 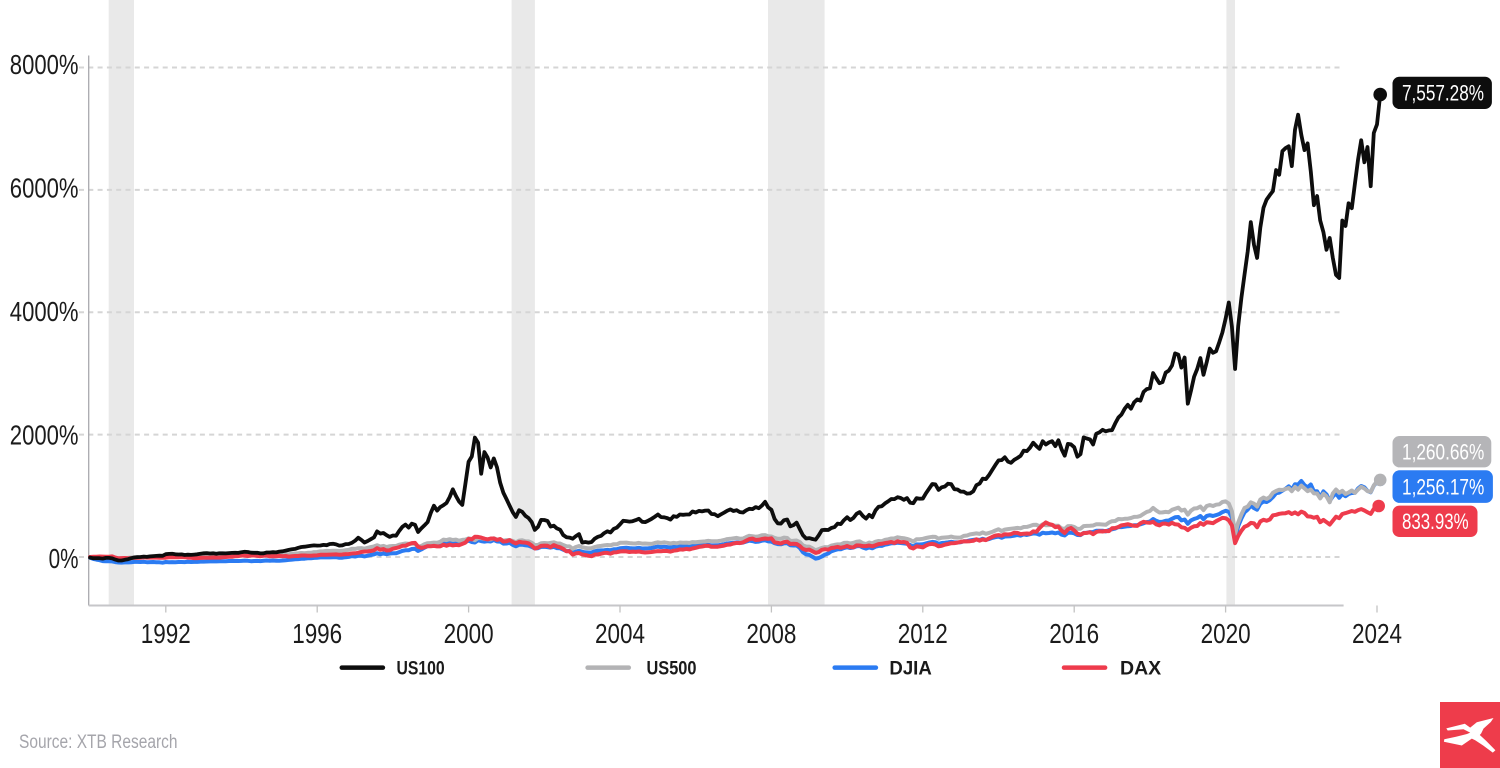 What do you see at coordinates (44, 188) in the screenshot?
I see `svg-text: 6000%` at bounding box center [44, 188].